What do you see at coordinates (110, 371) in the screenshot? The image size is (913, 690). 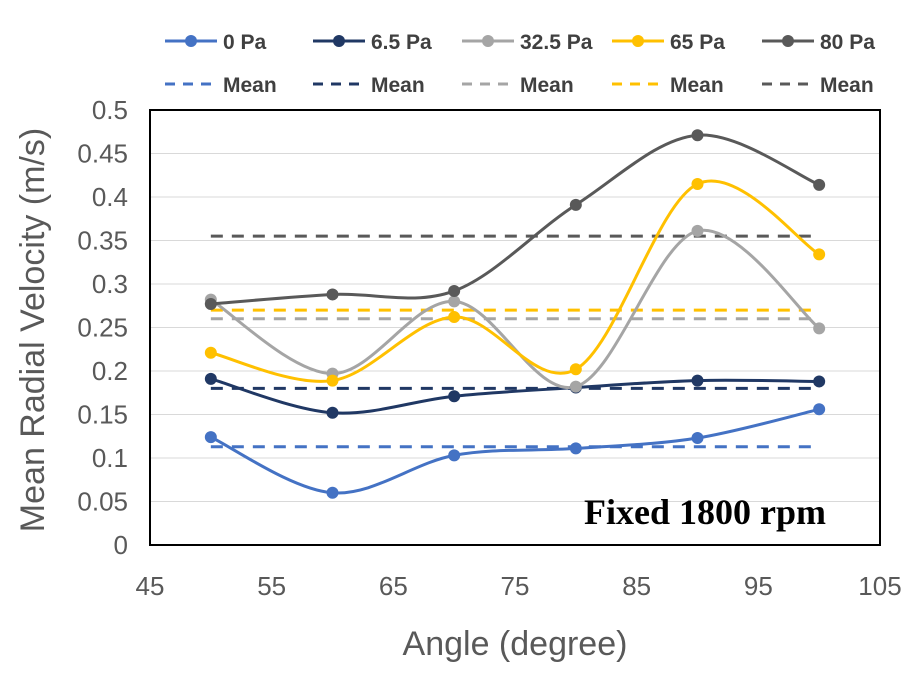 I see `y-tick-label: 0.2` at bounding box center [110, 371].